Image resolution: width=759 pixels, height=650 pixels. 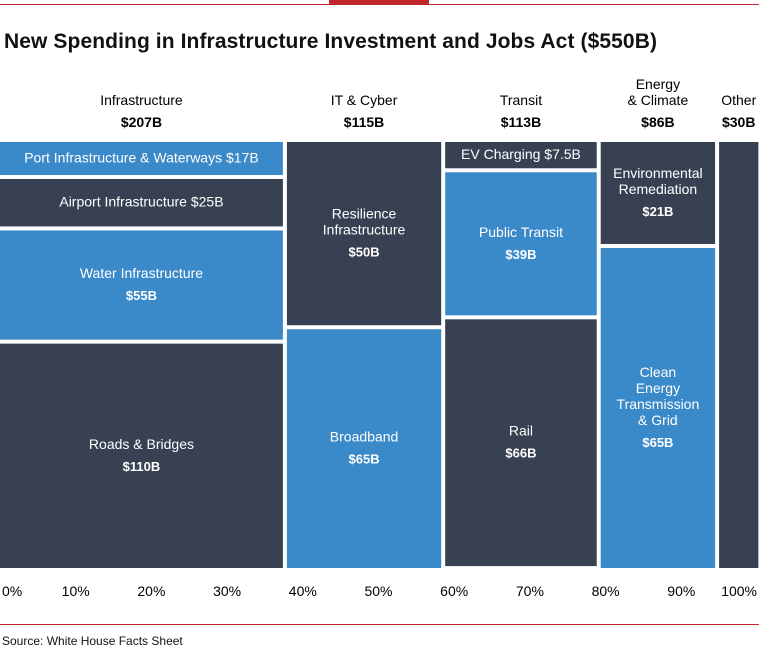 I want to click on segment-label: Resilience, so click(x=364, y=214).